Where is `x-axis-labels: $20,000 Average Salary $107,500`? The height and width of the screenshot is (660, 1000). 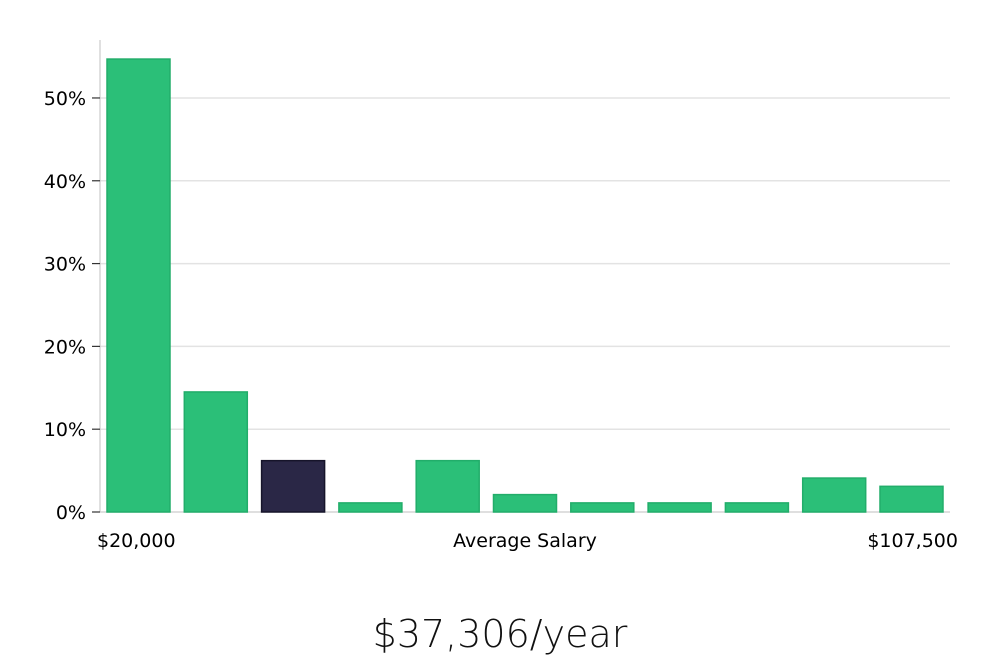 x-axis-labels: $20,000 Average Salary $107,500 is located at coordinates (527, 541).